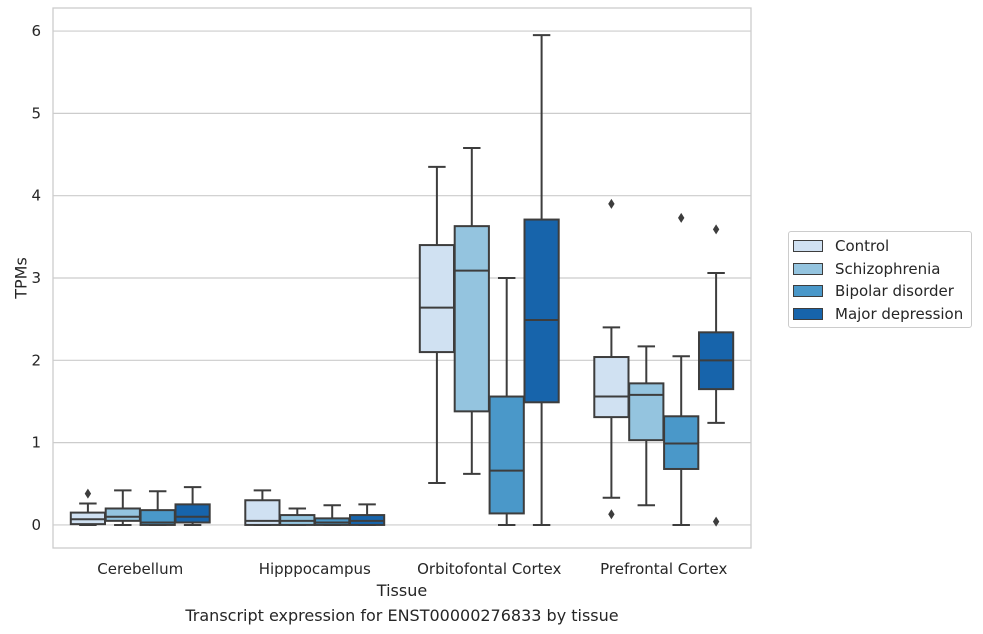 Image resolution: width=983 pixels, height=634 pixels. I want to click on legend-swatch-major-depression, so click(808, 313).